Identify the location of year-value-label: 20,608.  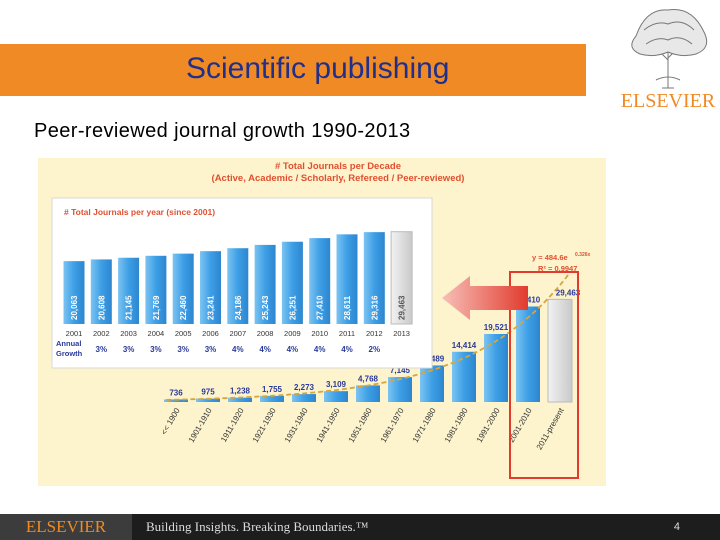
(101, 307).